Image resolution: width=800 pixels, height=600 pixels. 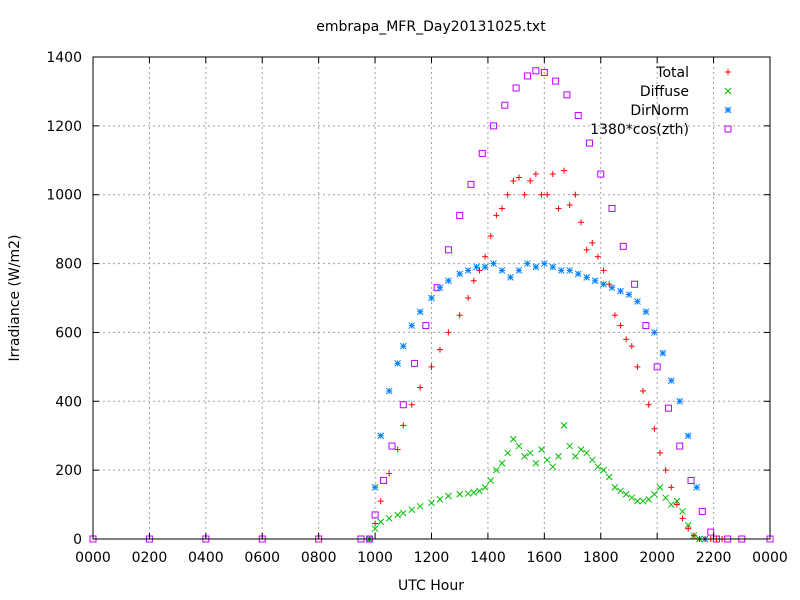 I want to click on x-tick-label: 1000, so click(x=375, y=558).